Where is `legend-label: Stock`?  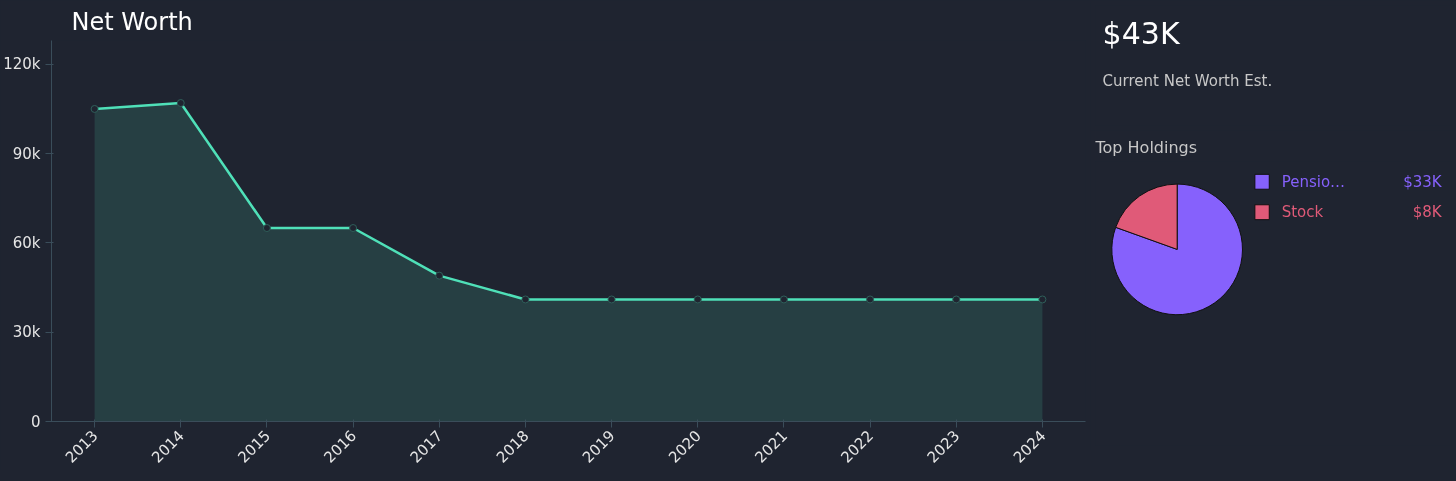 legend-label: Stock is located at coordinates (1302, 212).